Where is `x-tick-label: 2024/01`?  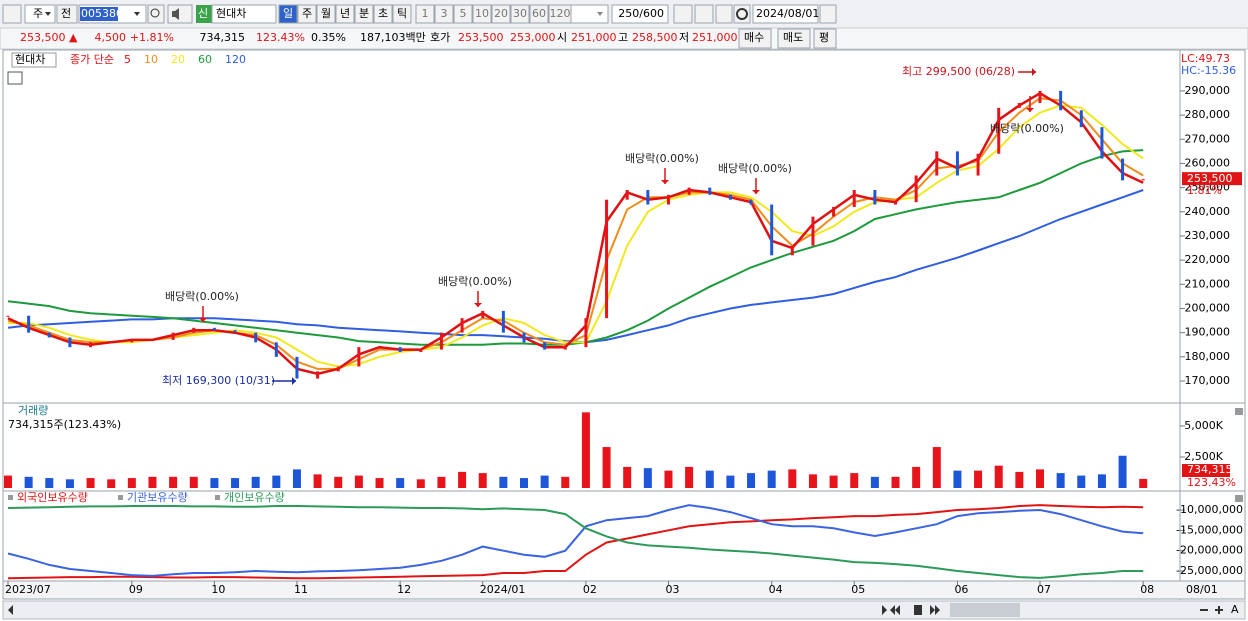
x-tick-label: 2024/01 is located at coordinates (503, 589).